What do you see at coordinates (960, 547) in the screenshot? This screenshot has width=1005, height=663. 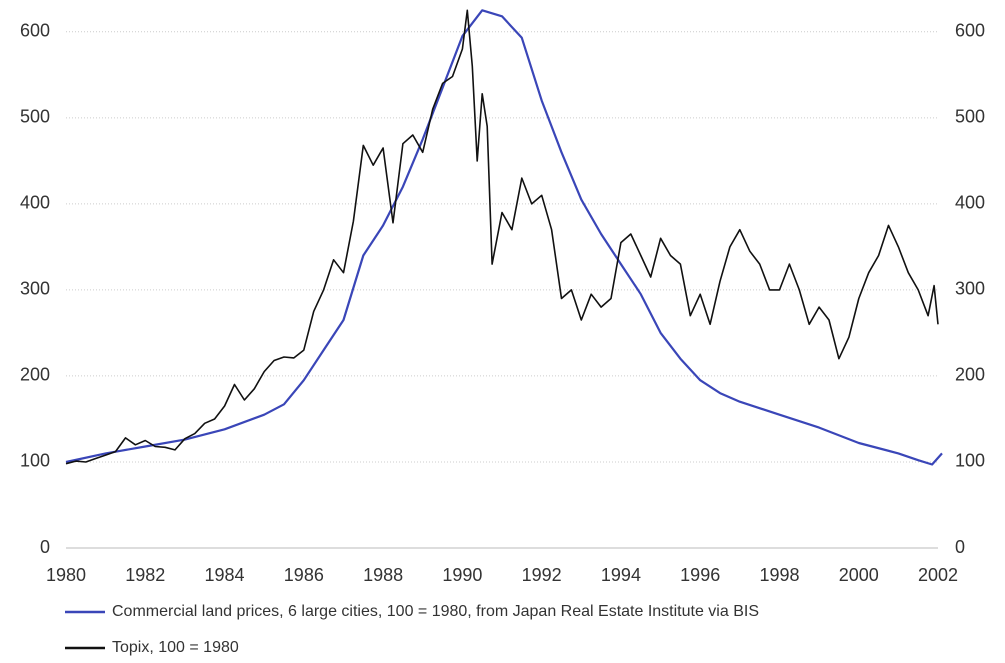 I see `y2-tick-label: 0` at bounding box center [960, 547].